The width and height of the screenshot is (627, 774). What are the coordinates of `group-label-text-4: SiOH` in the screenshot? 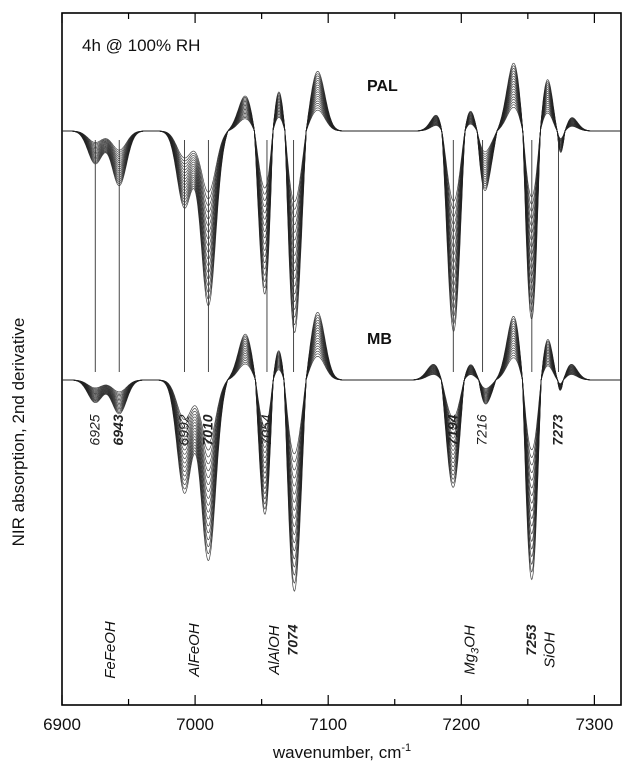 It's located at (549, 650).